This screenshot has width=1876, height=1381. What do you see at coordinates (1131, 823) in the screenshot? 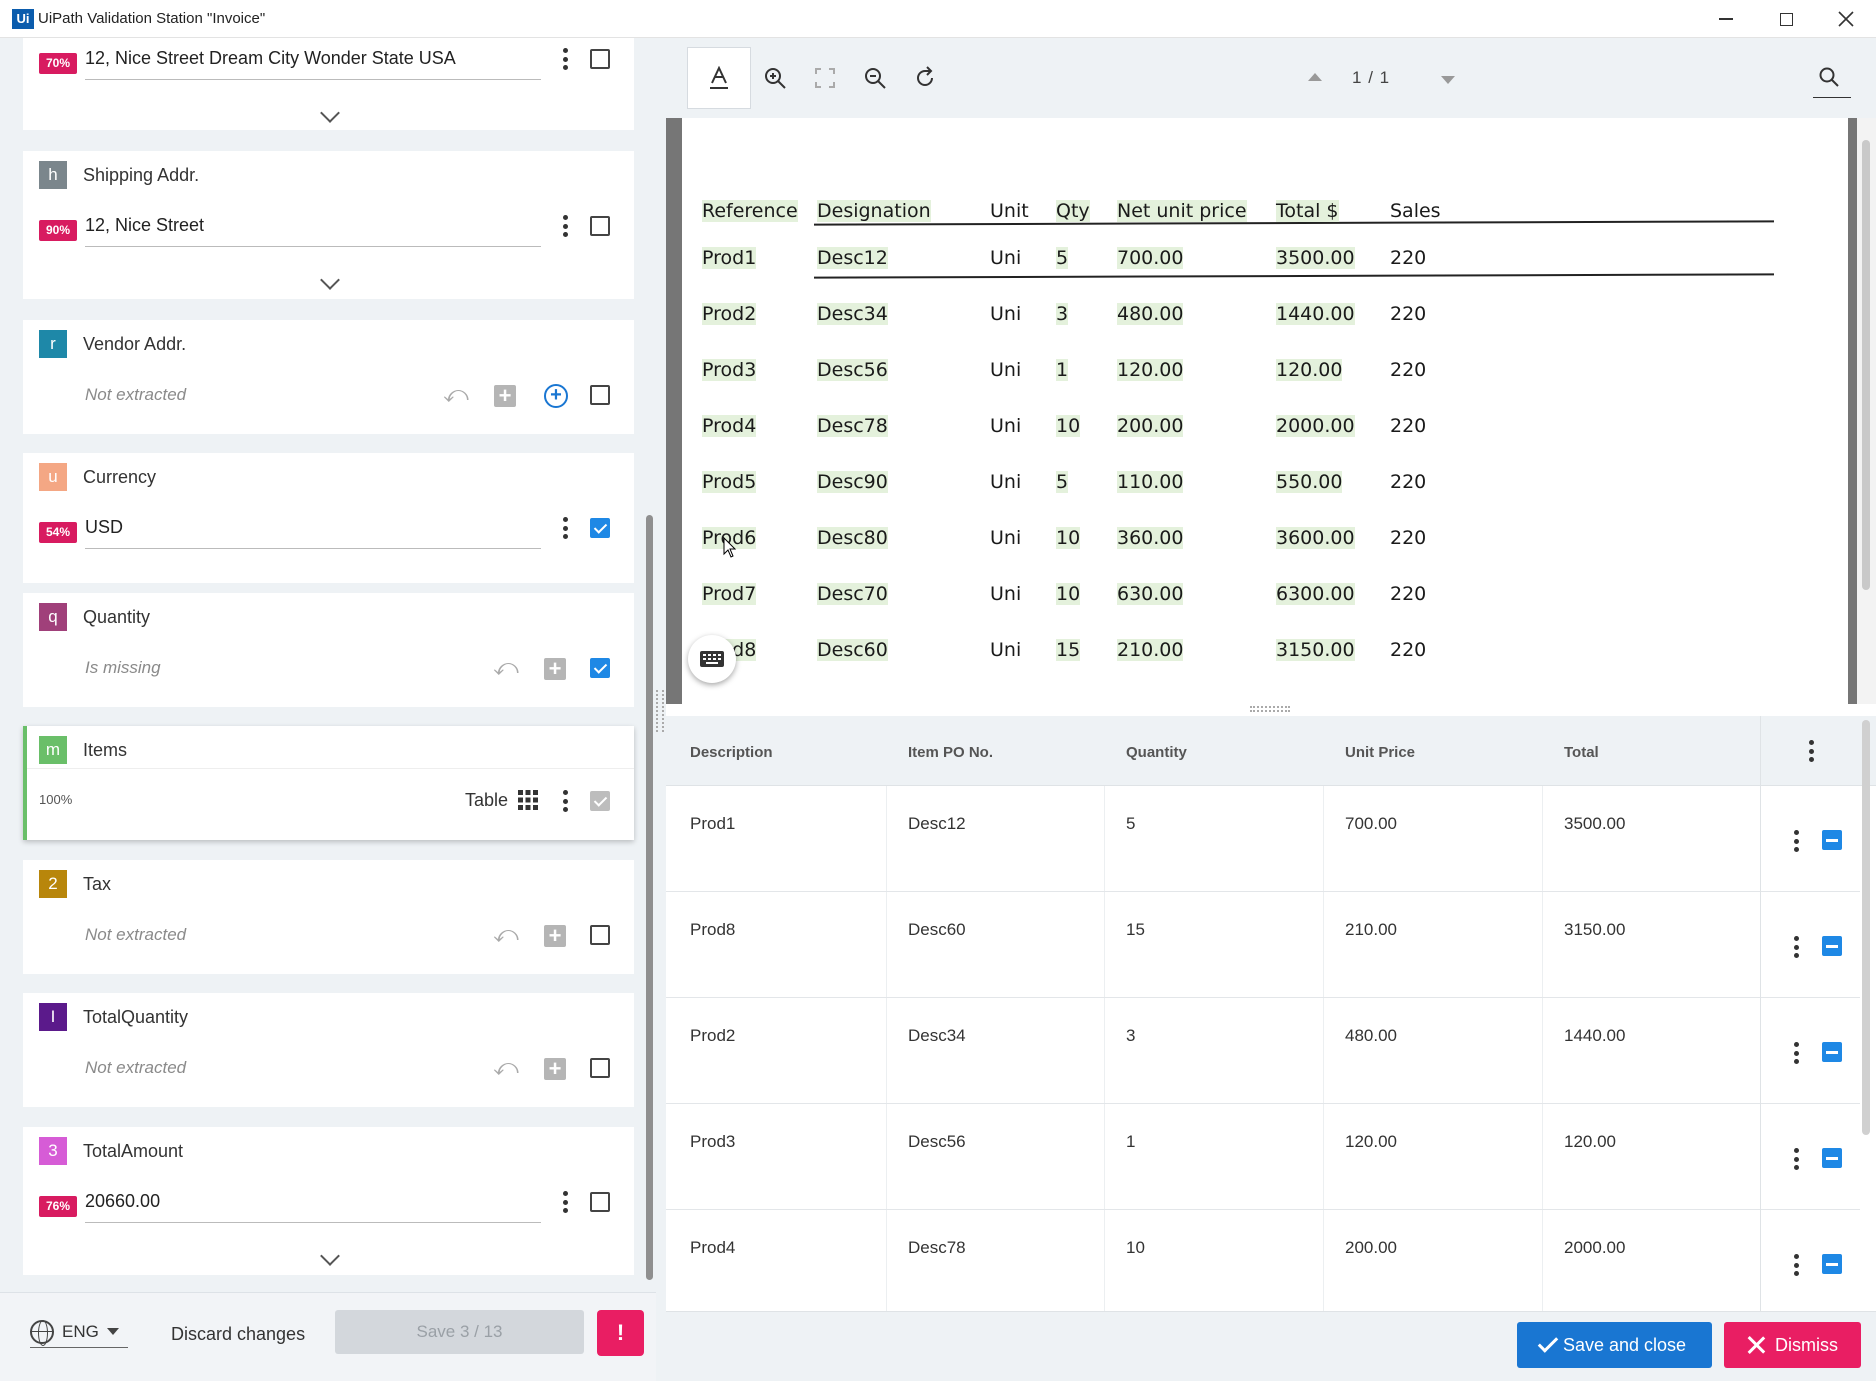
I see `table-cell: 5` at bounding box center [1131, 823].